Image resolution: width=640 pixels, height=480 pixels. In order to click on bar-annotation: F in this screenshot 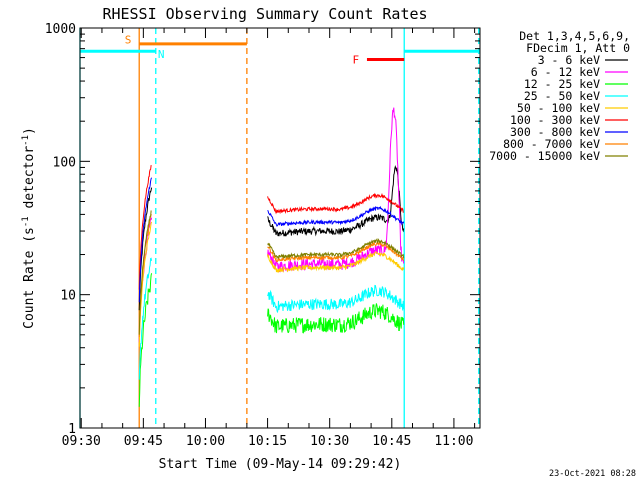, I will do `click(355, 60)`.